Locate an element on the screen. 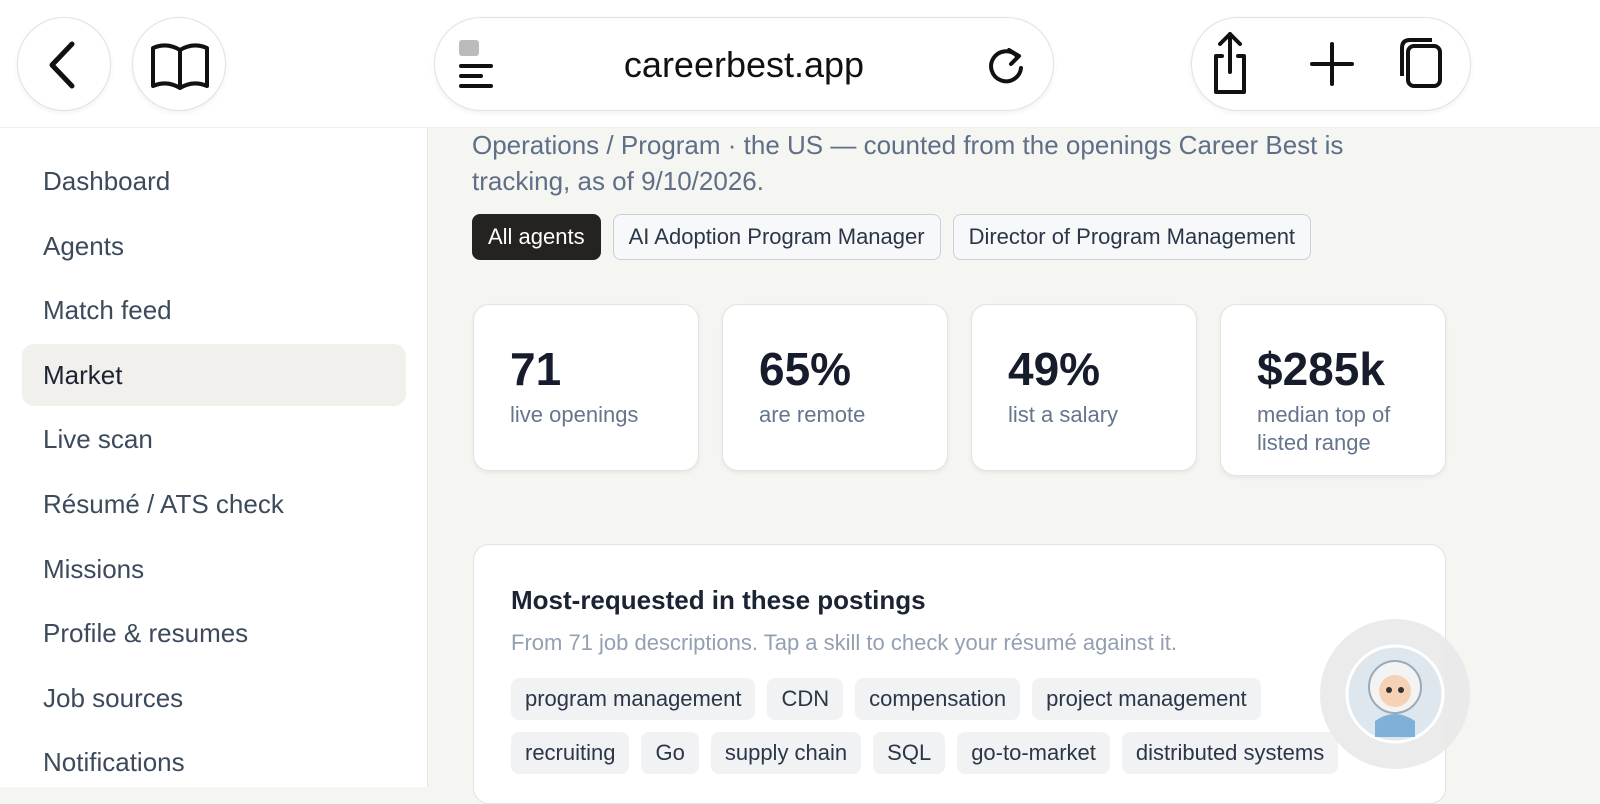 The height and width of the screenshot is (804, 1600). nav-item: Dashboard is located at coordinates (107, 181).